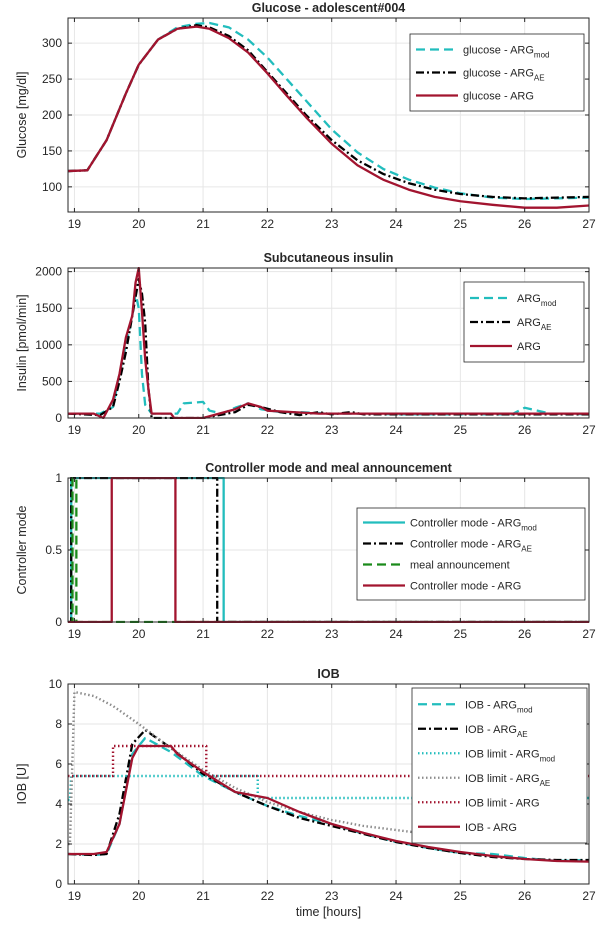 The image size is (611, 931). I want to click on legend-entry: IOB - ARG, so click(491, 828).